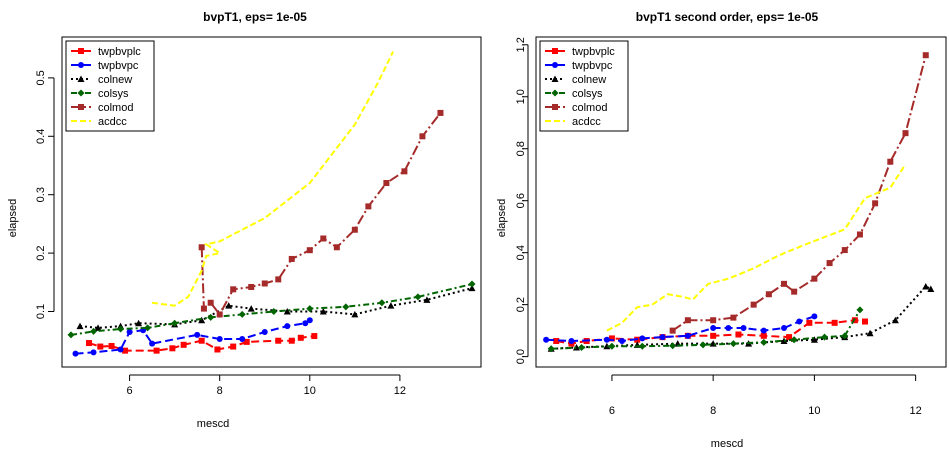 The width and height of the screenshot is (949, 455). I want to click on legend-label: colmod, so click(115, 108).